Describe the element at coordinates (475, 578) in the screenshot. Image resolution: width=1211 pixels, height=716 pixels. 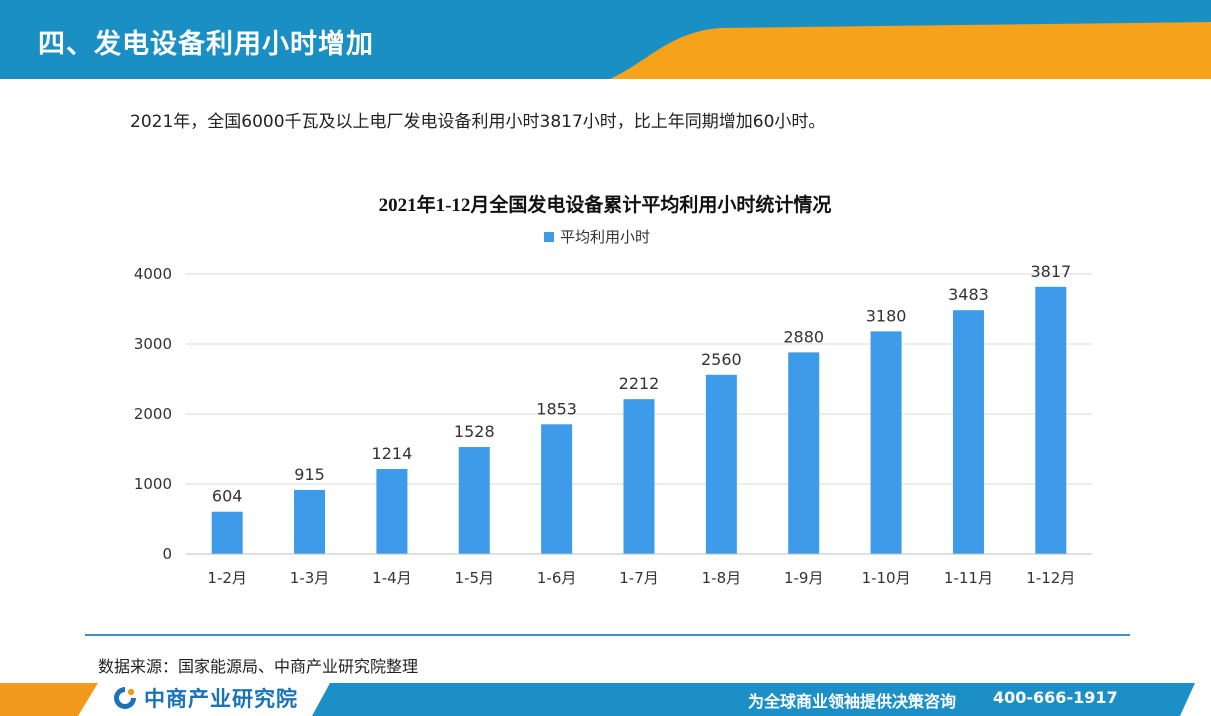
I see `x-tick-label: 1-5月` at that location.